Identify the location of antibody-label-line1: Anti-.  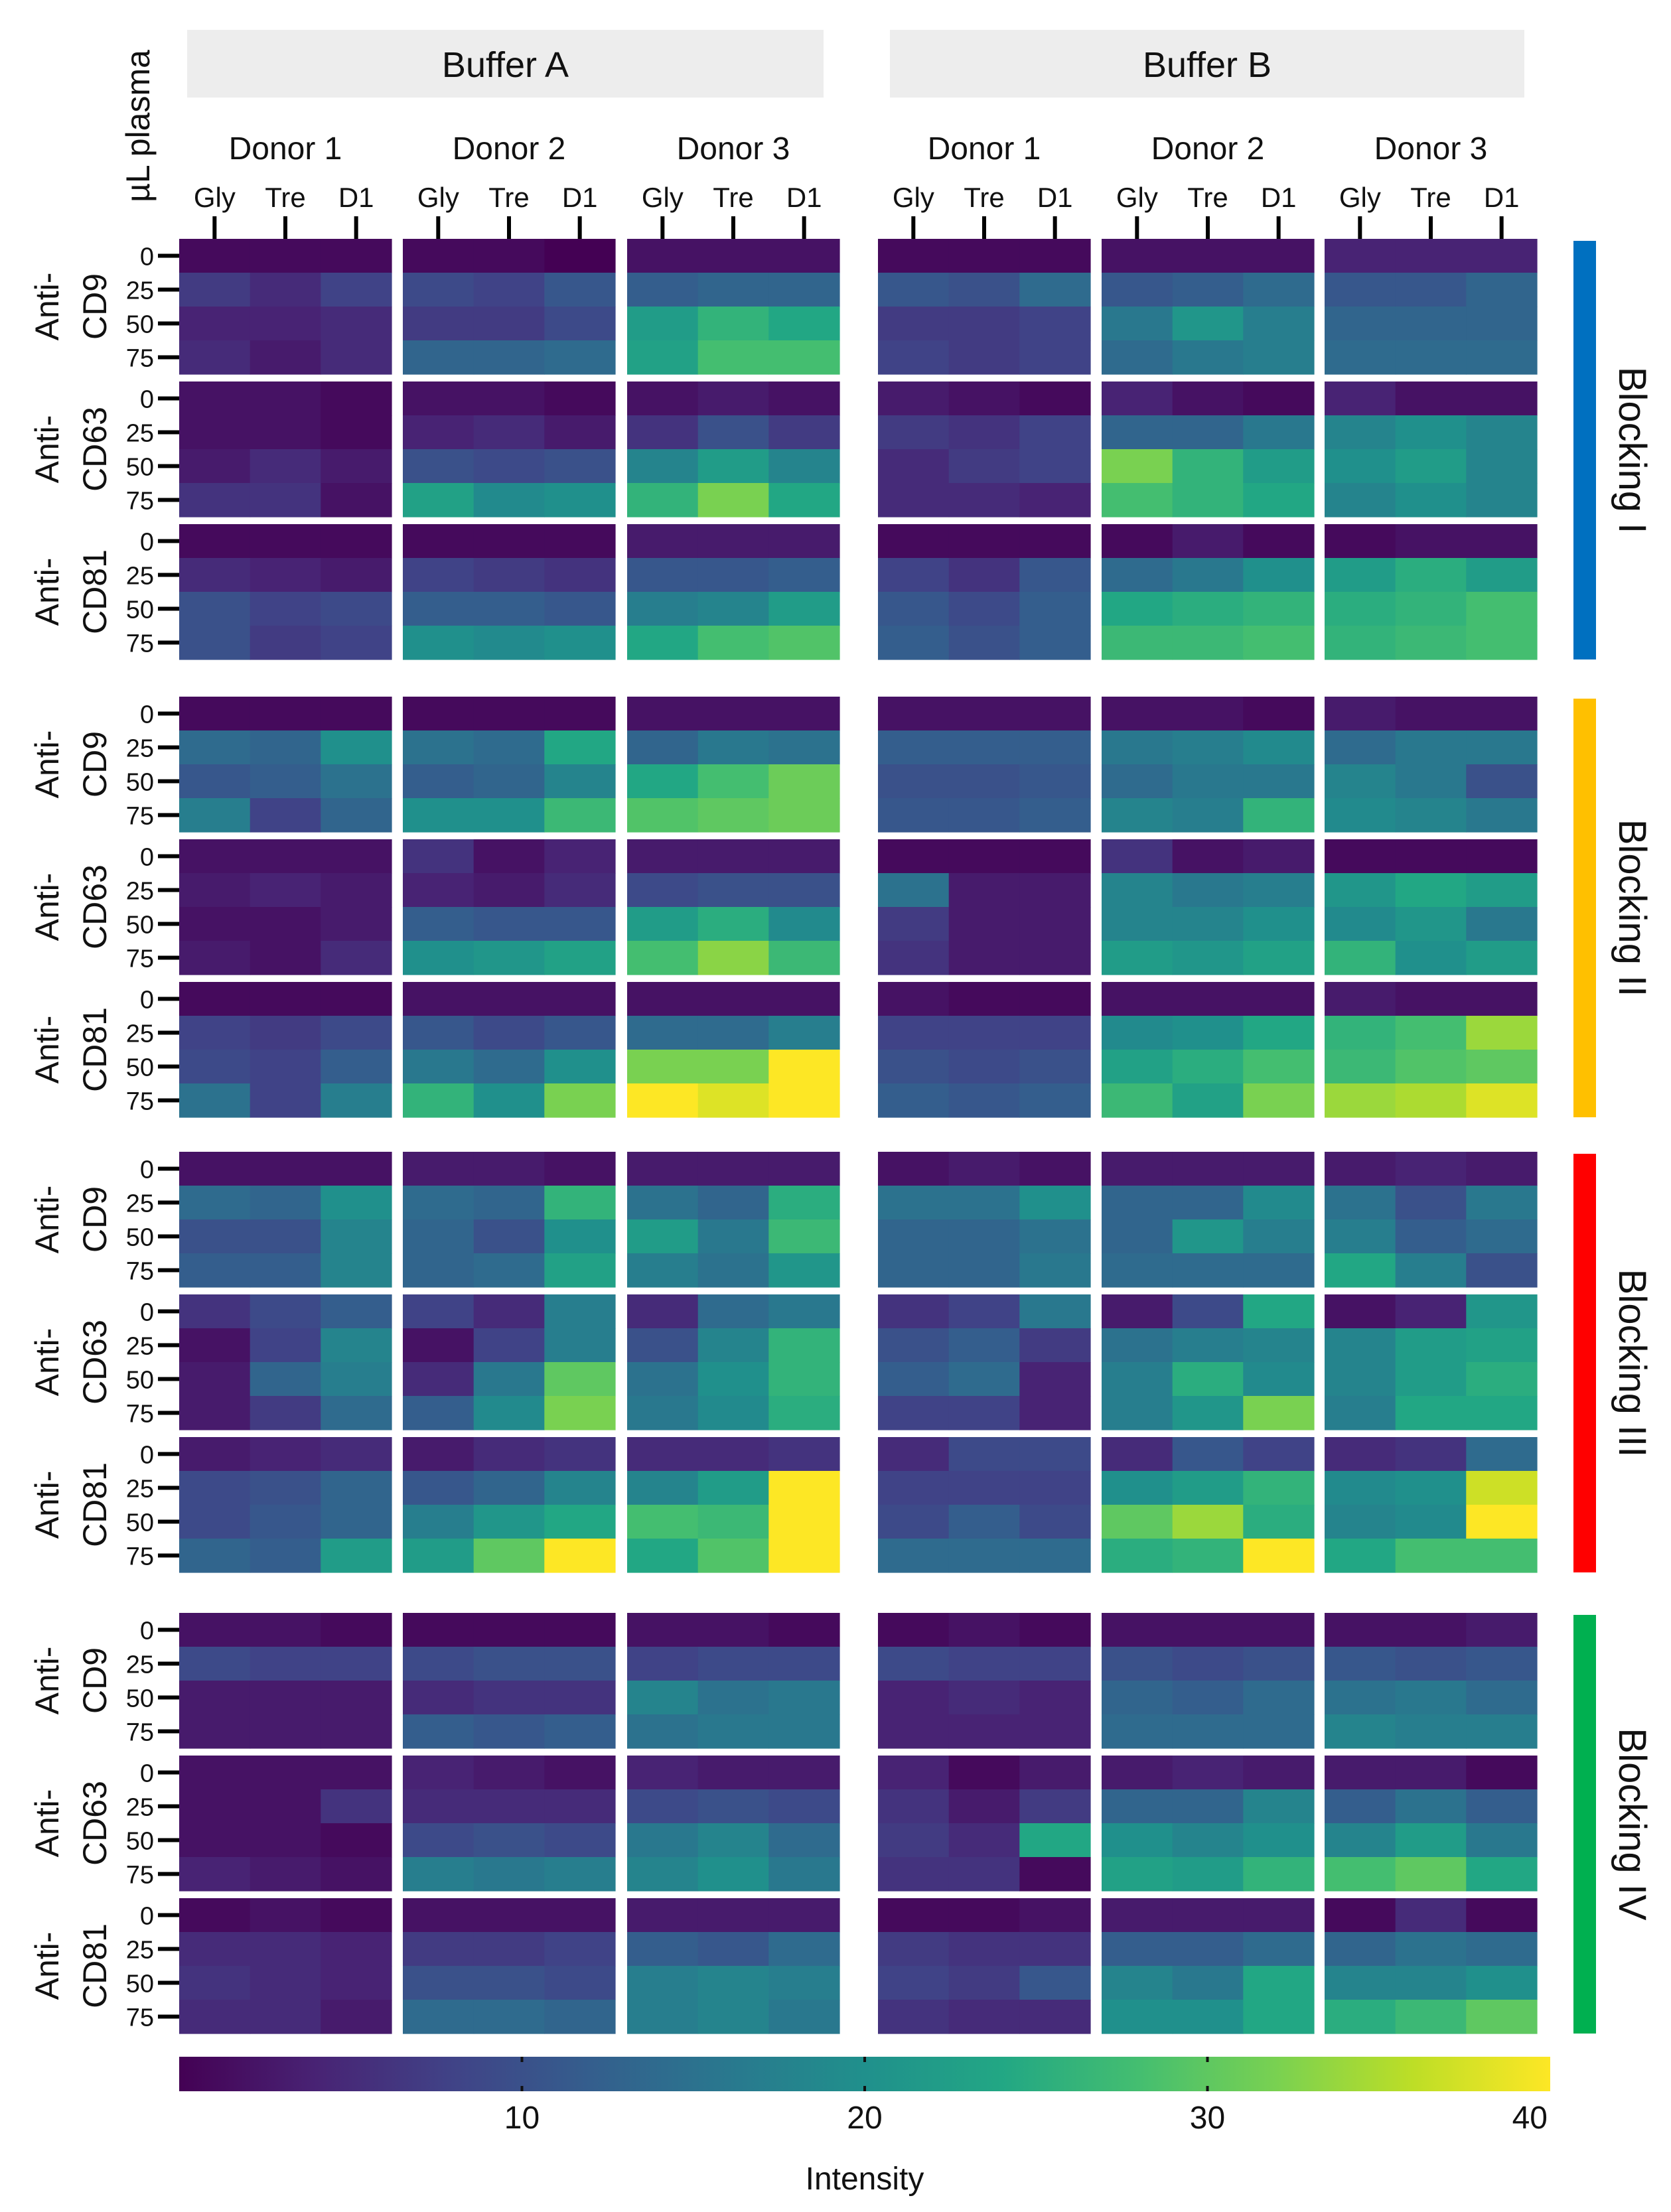
(47, 1966).